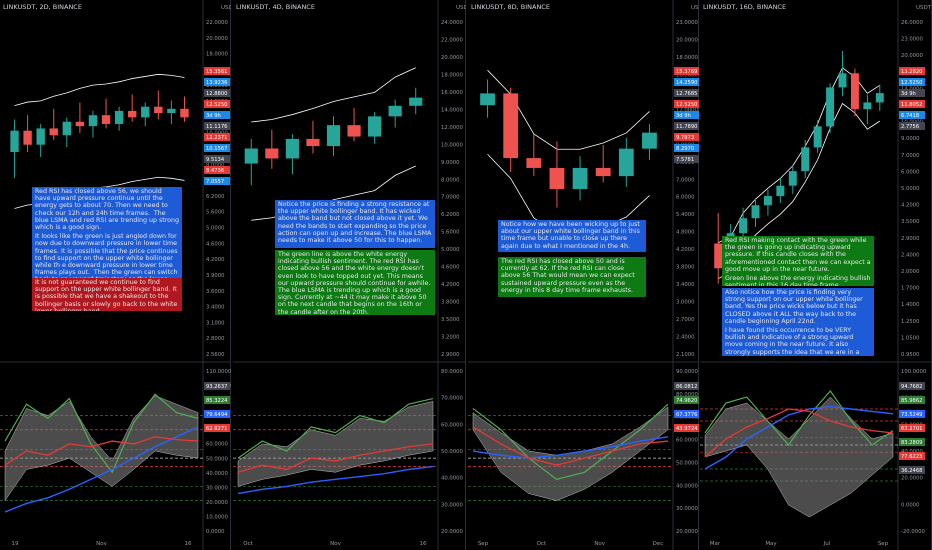  What do you see at coordinates (687, 40) in the screenshot?
I see `price-tick-label: 20.0000` at bounding box center [687, 40].